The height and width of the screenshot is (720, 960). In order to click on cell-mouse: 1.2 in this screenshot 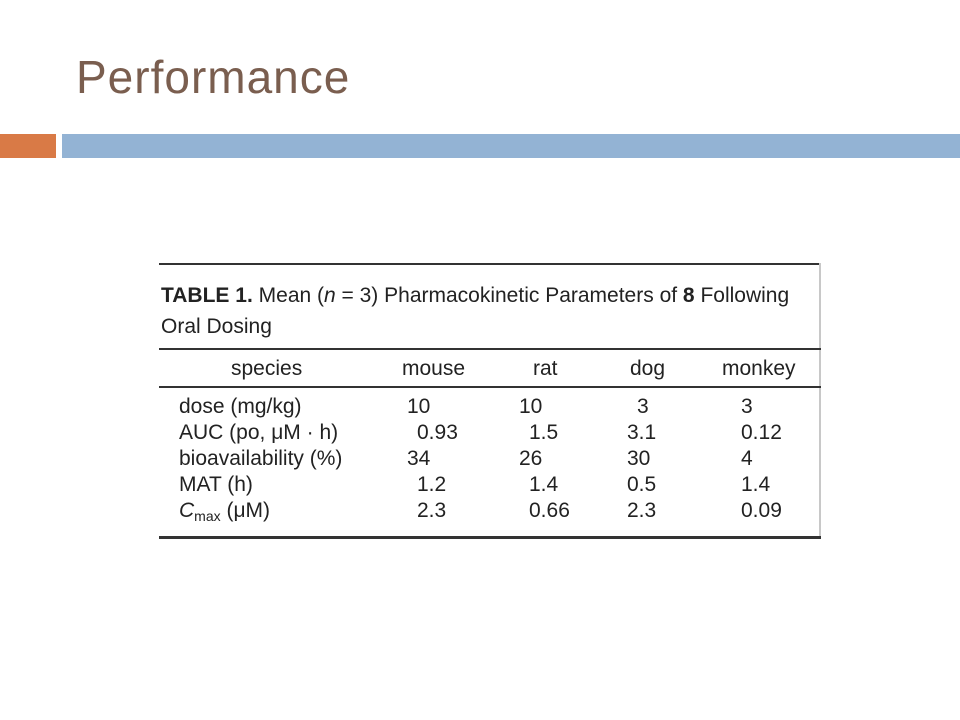, I will do `click(432, 484)`.